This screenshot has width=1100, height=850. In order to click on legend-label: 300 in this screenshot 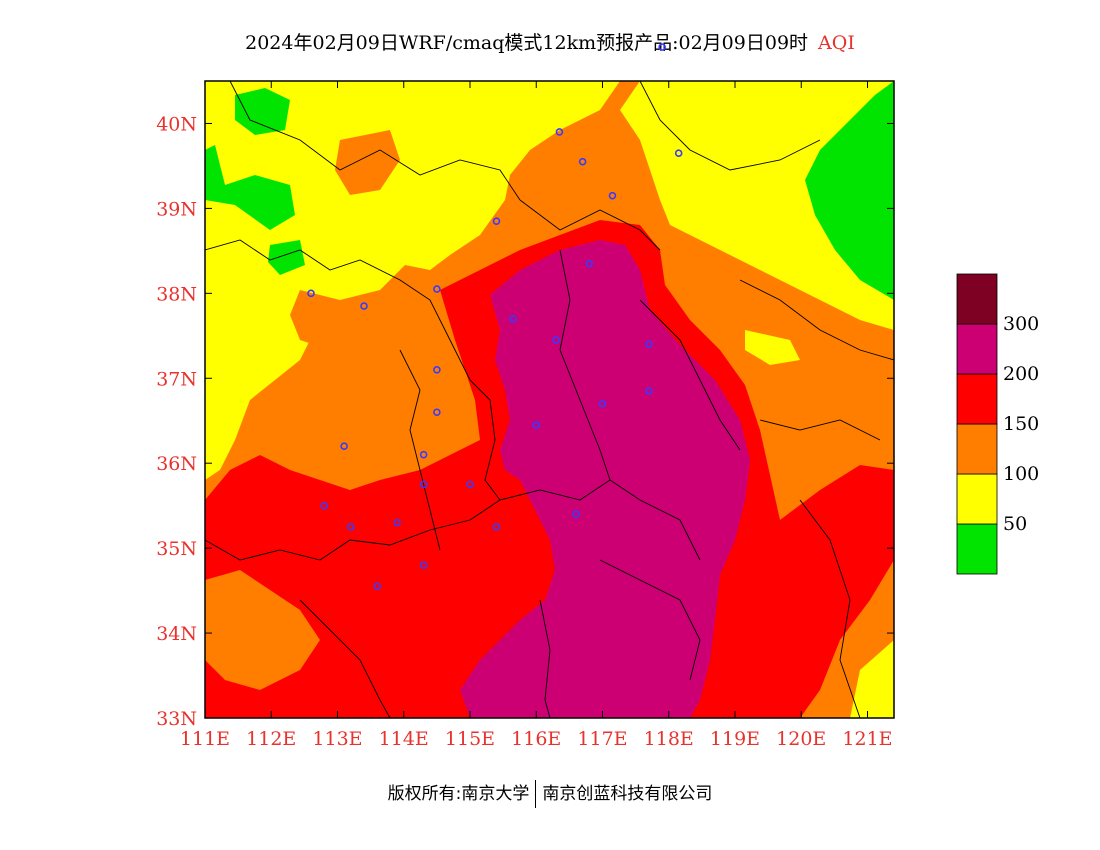, I will do `click(1021, 324)`.